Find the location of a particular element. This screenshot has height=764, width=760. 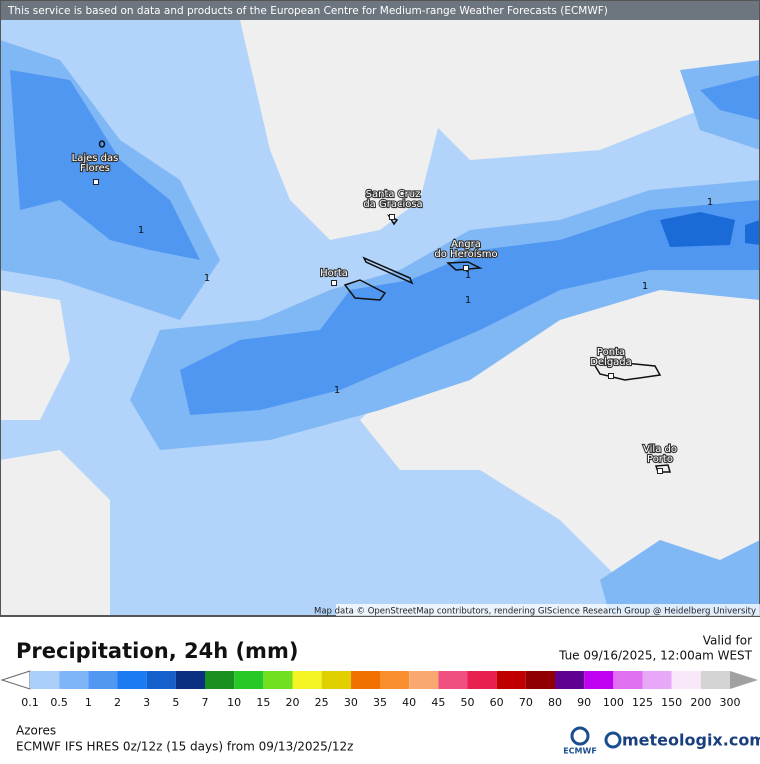

scale-tick-label: 2 is located at coordinates (117, 702).